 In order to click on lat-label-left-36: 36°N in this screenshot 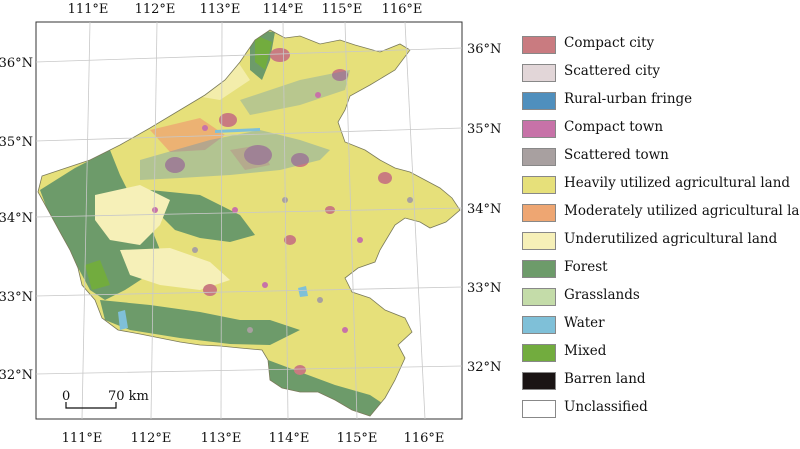, I will do `click(16, 63)`.